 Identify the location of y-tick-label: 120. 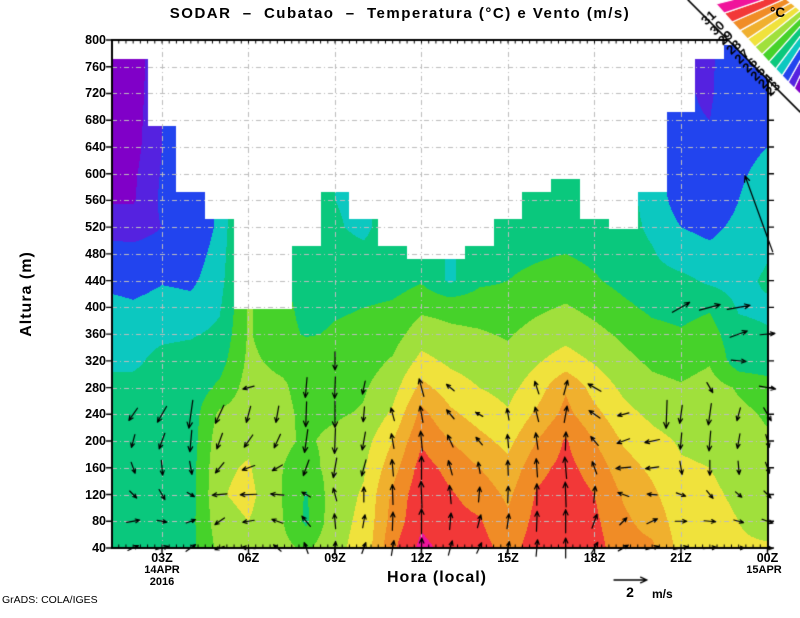
(95, 494).